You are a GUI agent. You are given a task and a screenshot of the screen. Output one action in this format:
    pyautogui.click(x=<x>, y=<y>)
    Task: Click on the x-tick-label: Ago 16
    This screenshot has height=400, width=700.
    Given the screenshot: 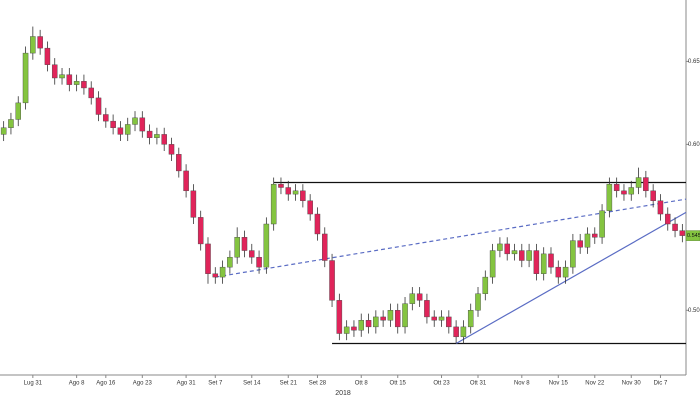 What is the action you would take?
    pyautogui.click(x=106, y=384)
    